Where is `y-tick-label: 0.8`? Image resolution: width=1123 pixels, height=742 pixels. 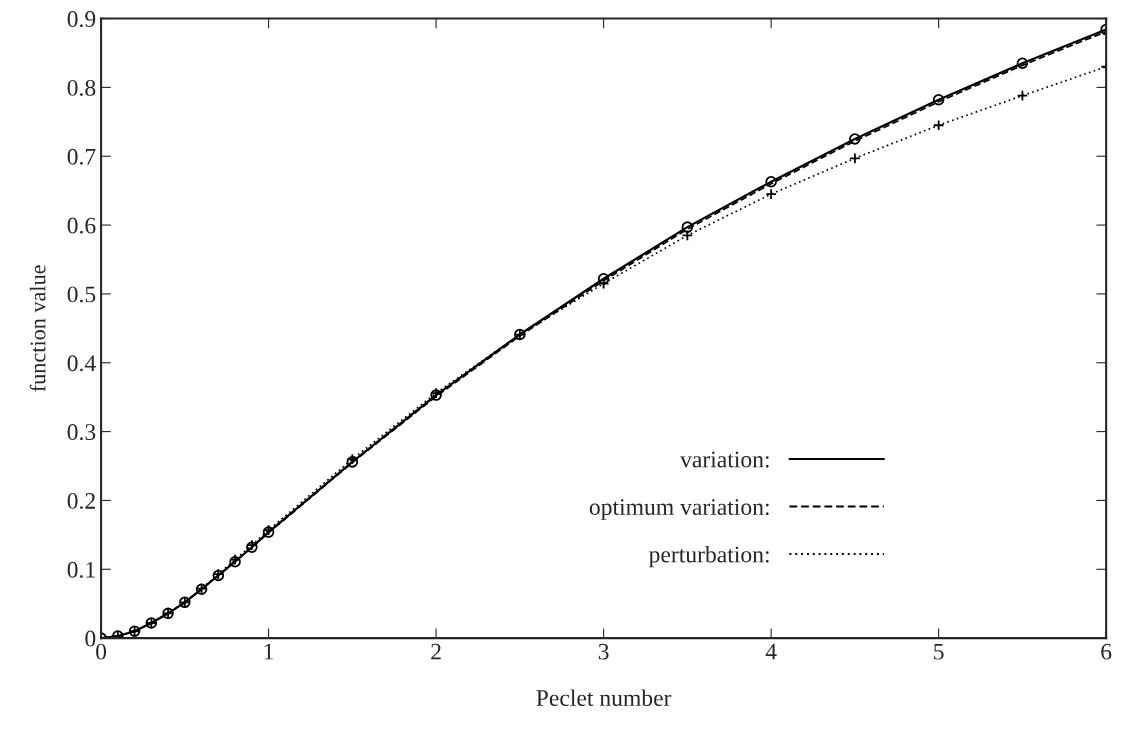
y-tick-label: 0.8 is located at coordinates (81, 87).